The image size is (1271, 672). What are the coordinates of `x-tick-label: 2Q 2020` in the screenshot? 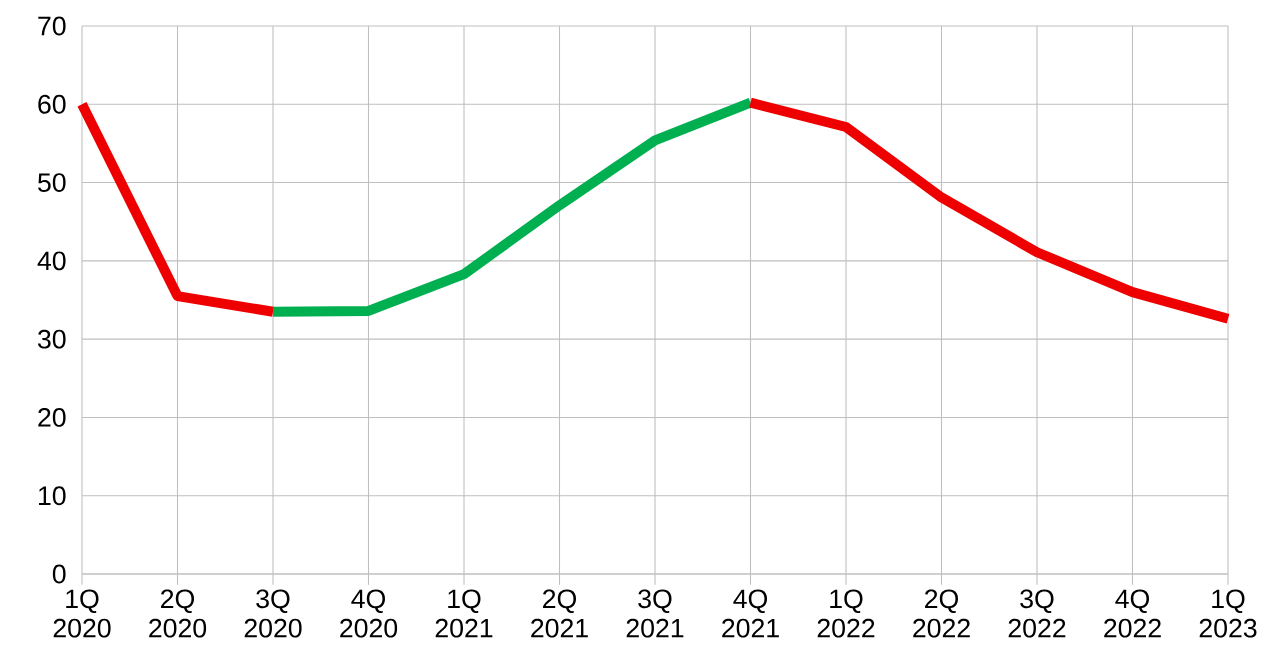 It's located at (178, 613).